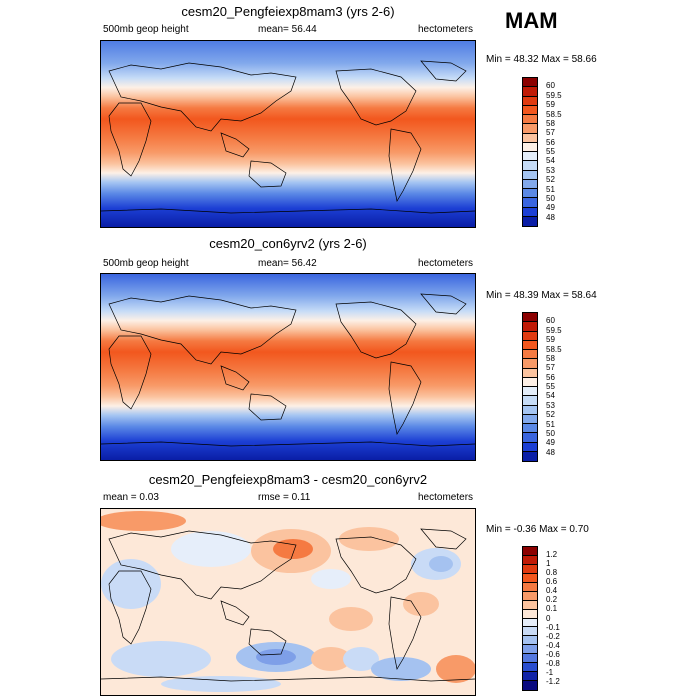  Describe the element at coordinates (288, 11) in the screenshot. I see `panel-1-title: cesm20_Pengfeiexp8mam3 (yrs 2-6)` at that location.